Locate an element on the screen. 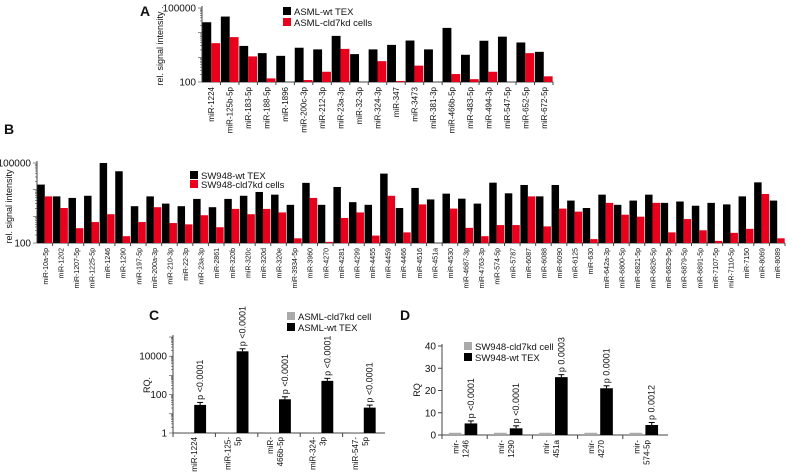  x-tick-label: miR-6829-5p is located at coordinates (669, 268).